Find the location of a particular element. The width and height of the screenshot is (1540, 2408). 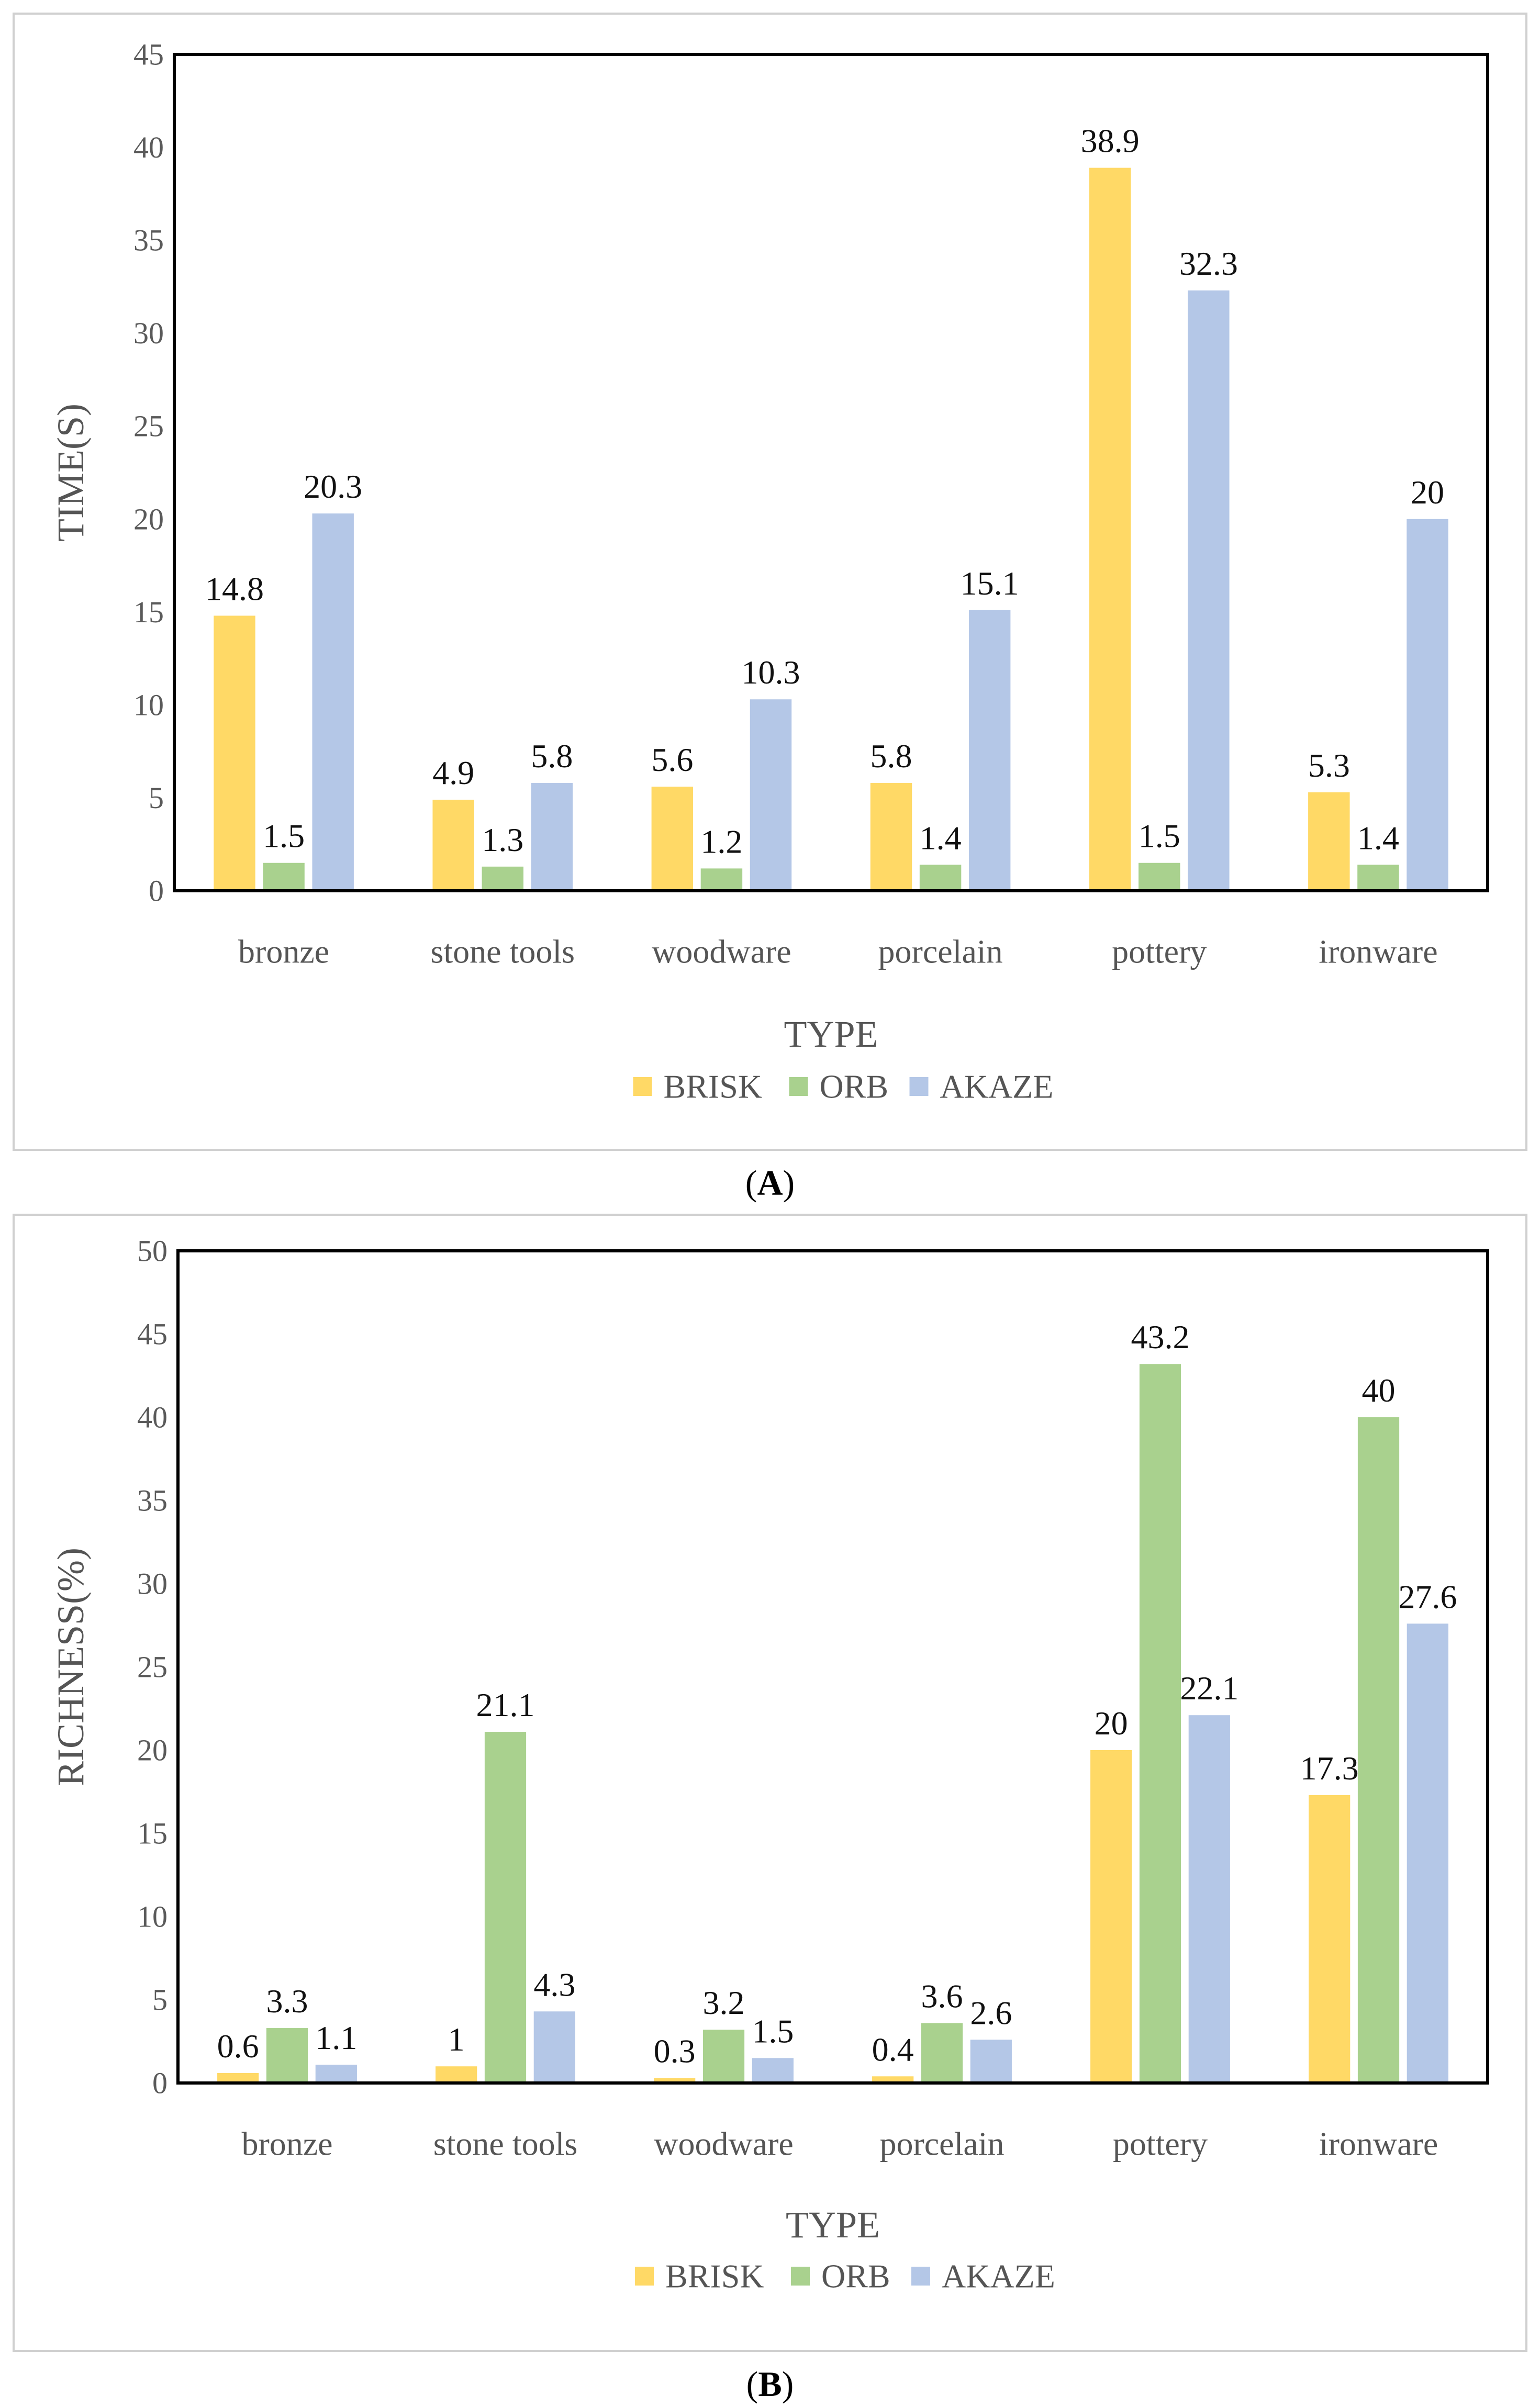

data-label-orb-porcelain: 1.4 is located at coordinates (941, 837).